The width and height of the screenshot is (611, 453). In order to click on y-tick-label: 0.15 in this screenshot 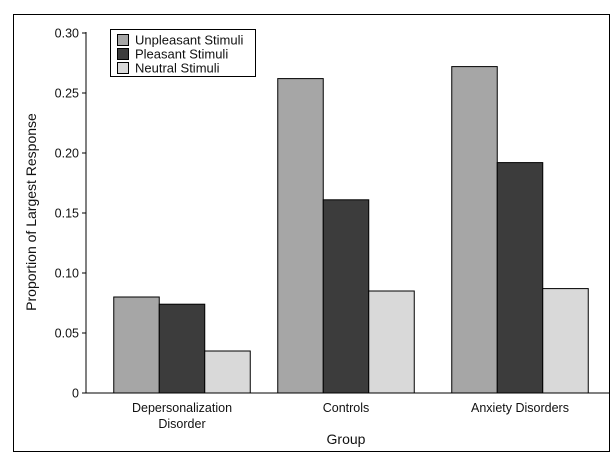, I will do `click(67, 214)`.